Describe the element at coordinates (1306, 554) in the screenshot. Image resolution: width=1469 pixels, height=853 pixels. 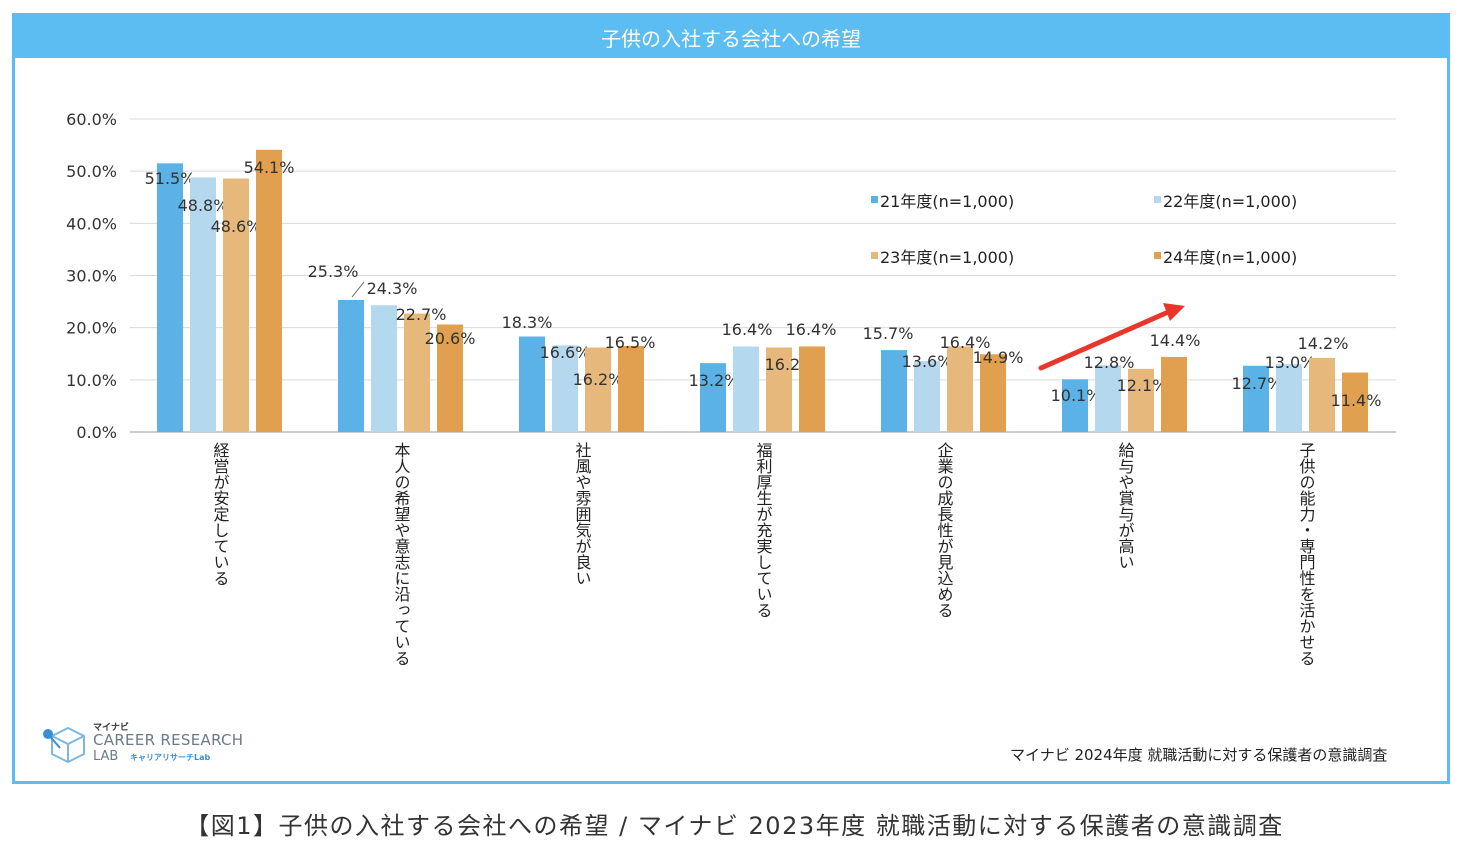
I see `x-category-label: 子供の能力・専門性を活かせる` at that location.